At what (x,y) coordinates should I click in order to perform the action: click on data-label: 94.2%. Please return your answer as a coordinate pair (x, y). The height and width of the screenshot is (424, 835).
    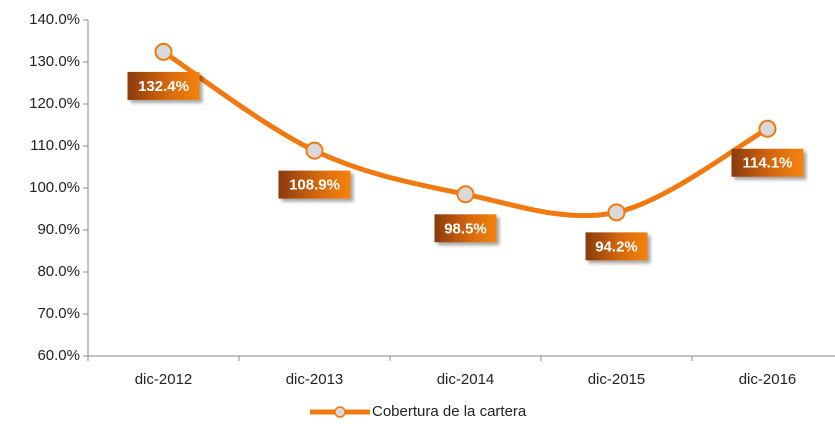
    Looking at the image, I should click on (616, 246).